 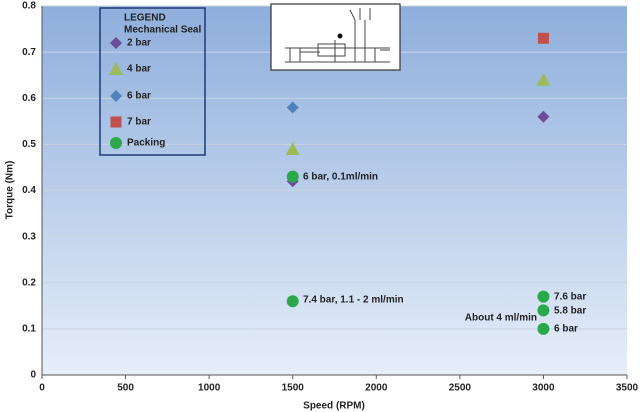 What do you see at coordinates (29, 98) in the screenshot?
I see `y-tick-label: 0.6` at bounding box center [29, 98].